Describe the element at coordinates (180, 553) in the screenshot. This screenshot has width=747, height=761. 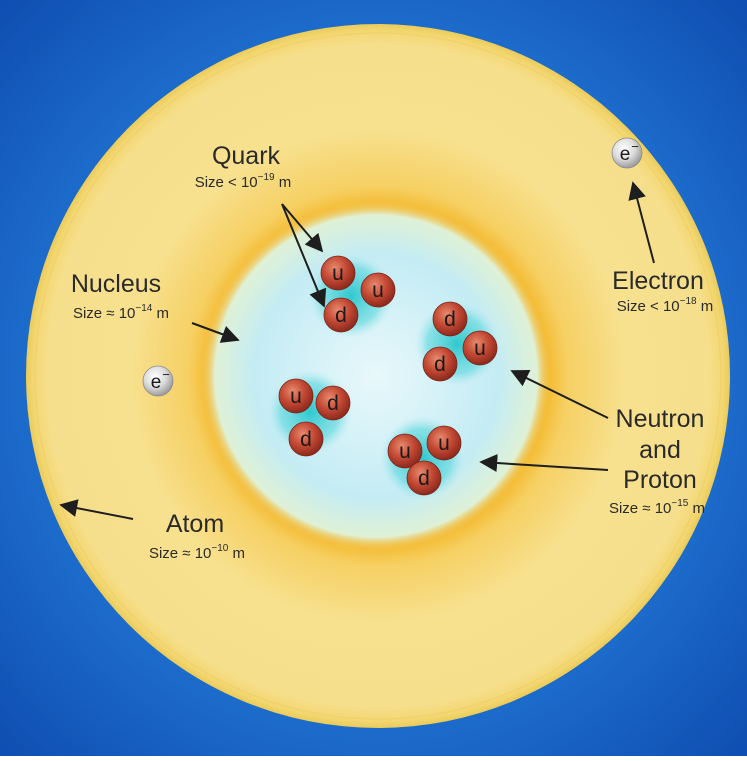
I see `atom-size-prefix: Size ≈ 10` at that location.